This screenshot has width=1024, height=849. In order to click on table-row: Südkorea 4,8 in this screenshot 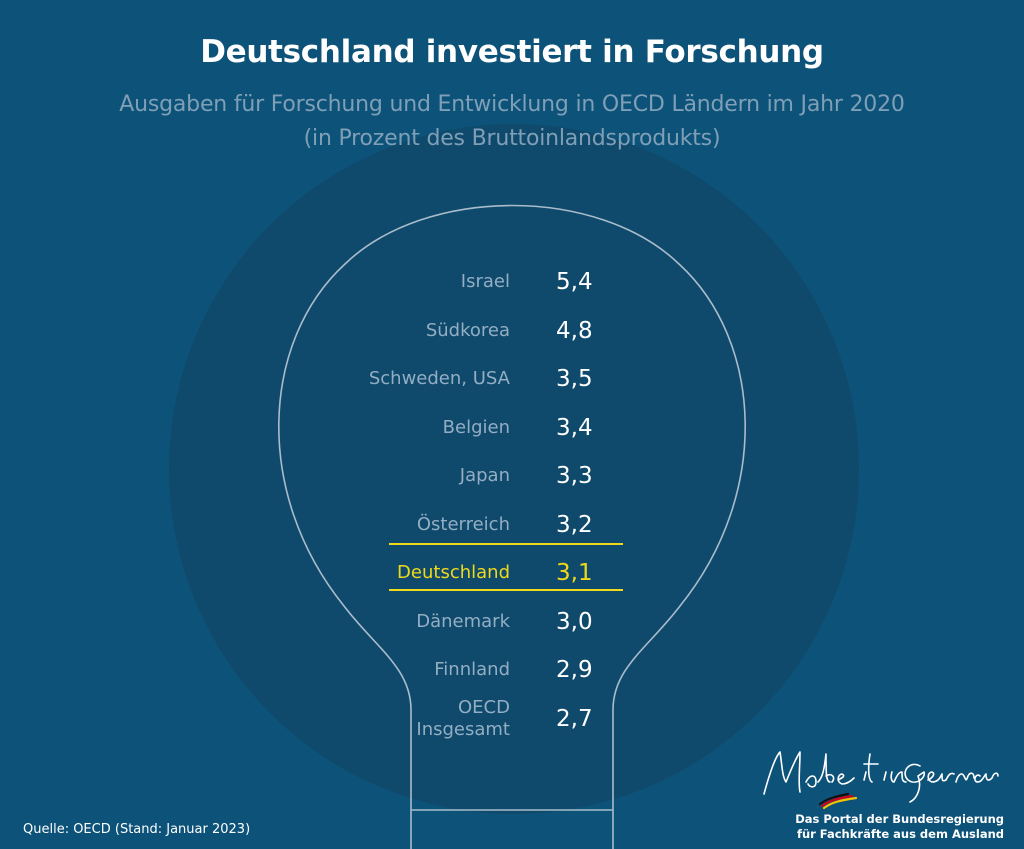, I will do `click(470, 331)`.